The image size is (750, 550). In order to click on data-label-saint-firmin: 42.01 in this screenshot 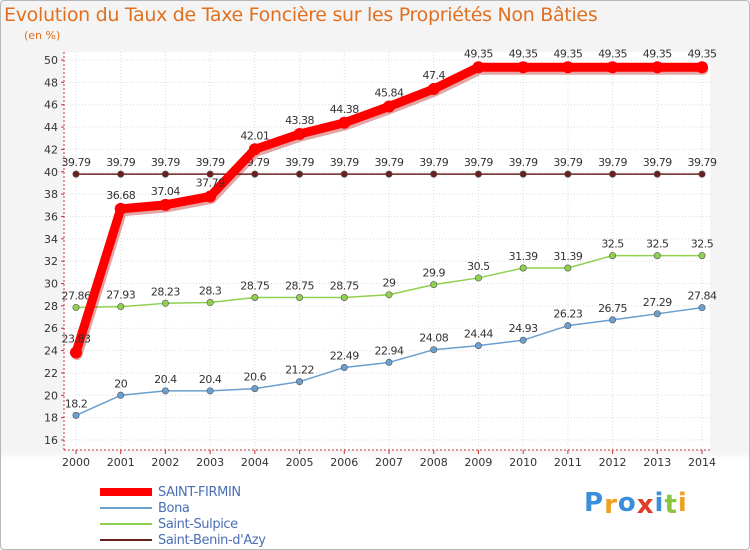, I will do `click(254, 135)`.